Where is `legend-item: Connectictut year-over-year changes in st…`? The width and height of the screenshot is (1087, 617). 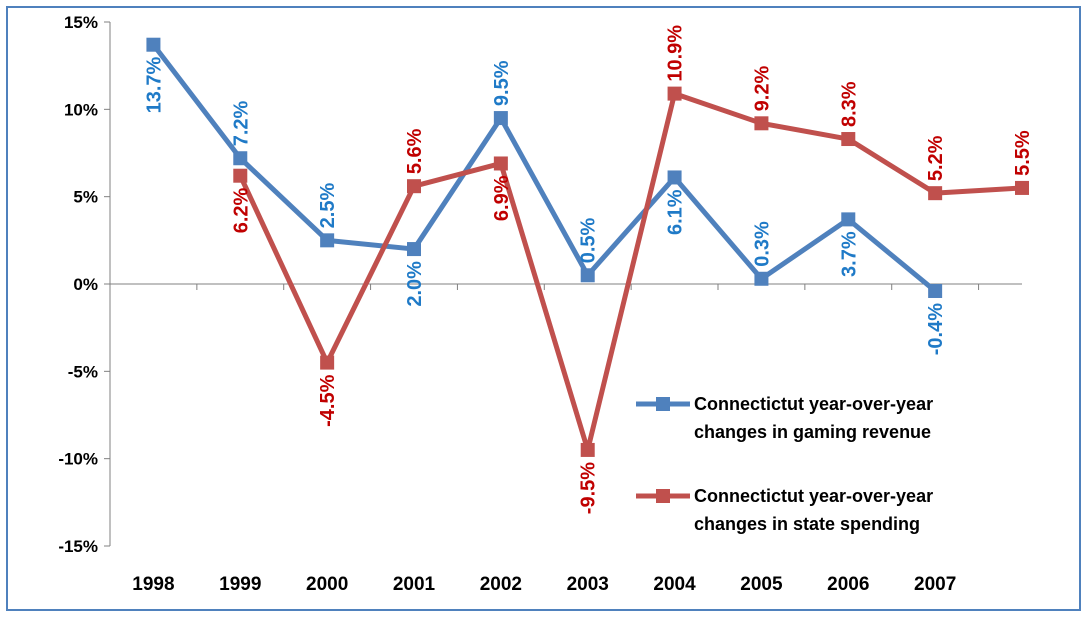 legend-item: Connectictut year-over-year changes in st… is located at coordinates (784, 510).